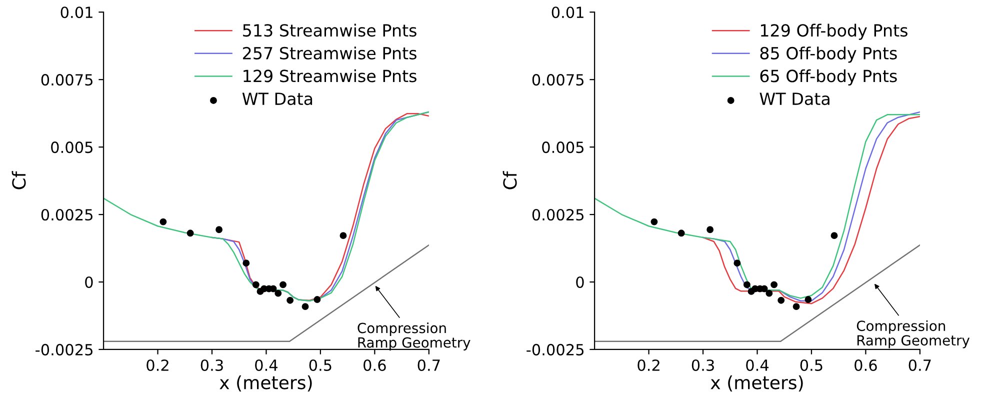  What do you see at coordinates (329, 30) in the screenshot?
I see `legend-label: 513 Streamwise Pnts` at bounding box center [329, 30].